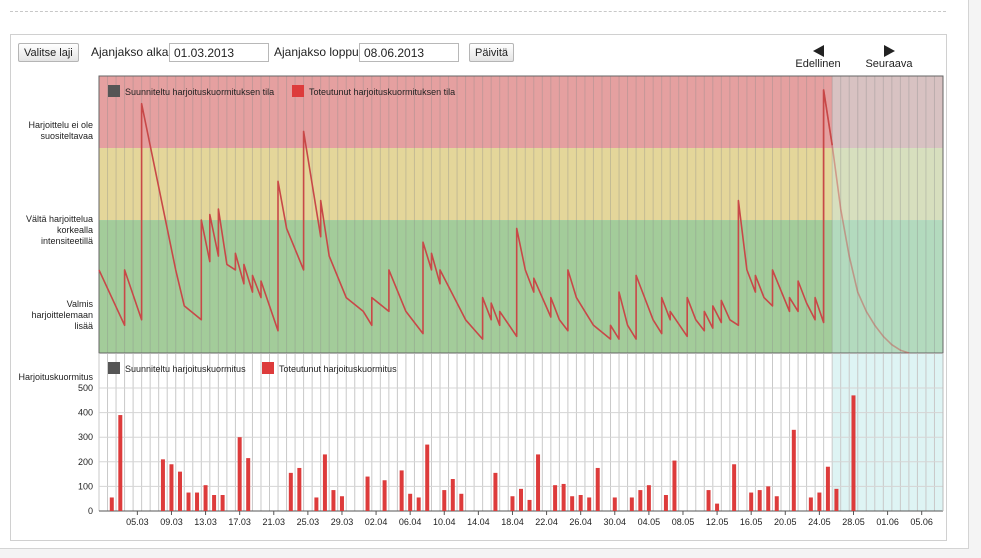 This screenshot has width=981, height=558. I want to click on section-divider, so click(478, 11).